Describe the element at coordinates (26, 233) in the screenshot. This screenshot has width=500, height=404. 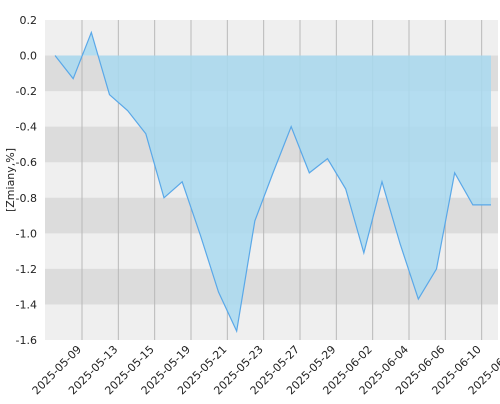
I see `y-tick-label: -1.0` at that location.